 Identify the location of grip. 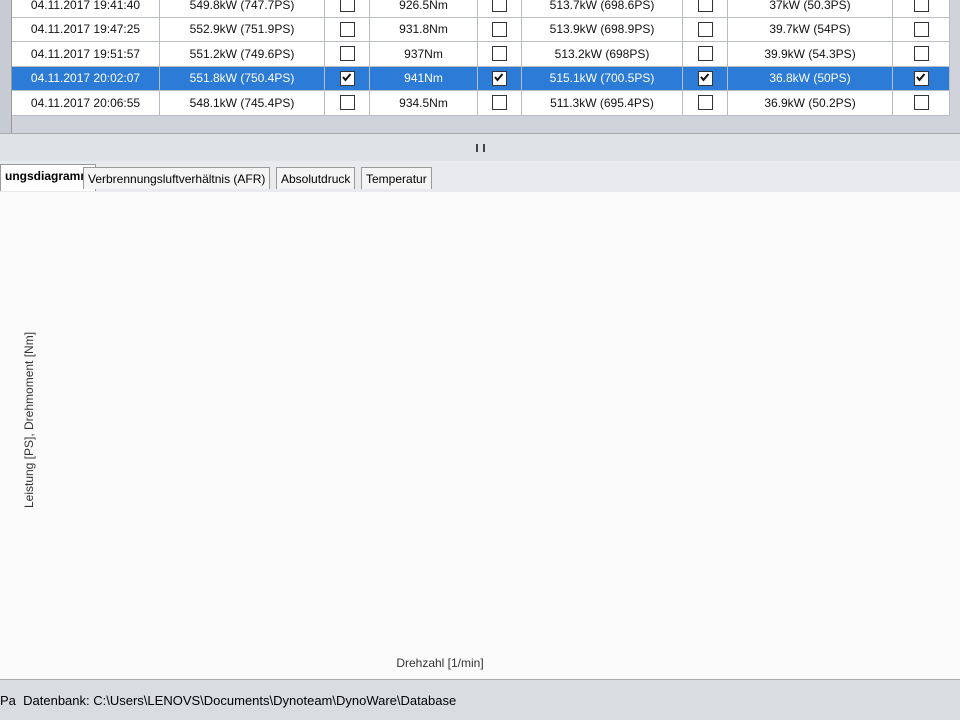
(480, 148).